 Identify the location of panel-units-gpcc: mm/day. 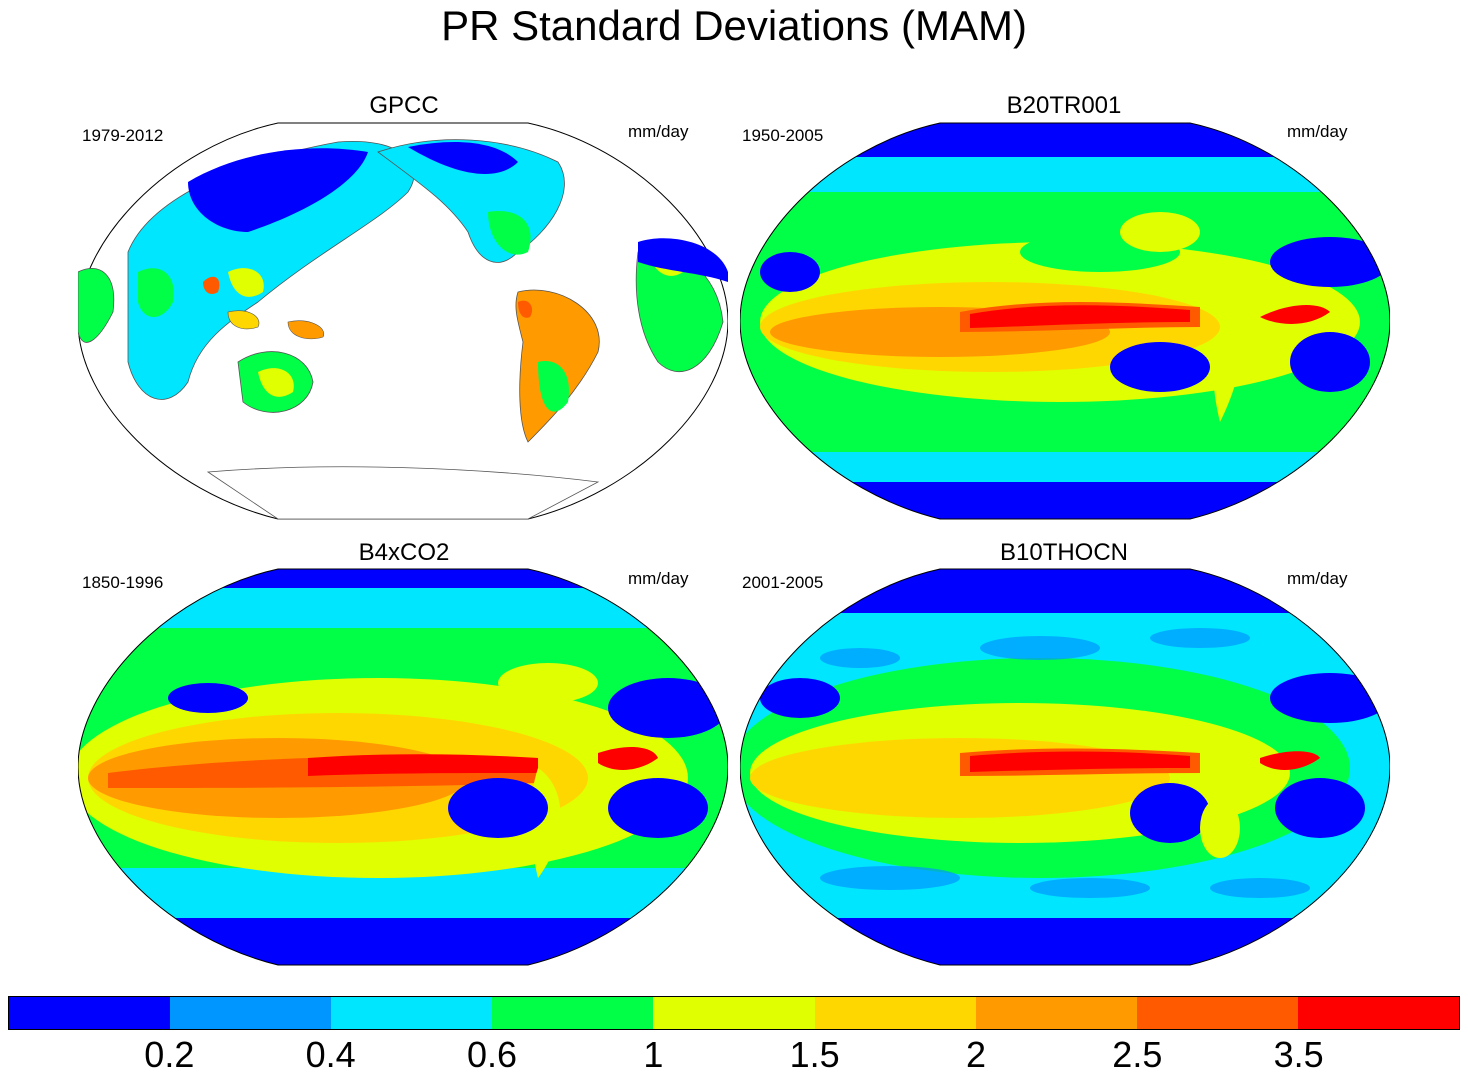
(658, 131).